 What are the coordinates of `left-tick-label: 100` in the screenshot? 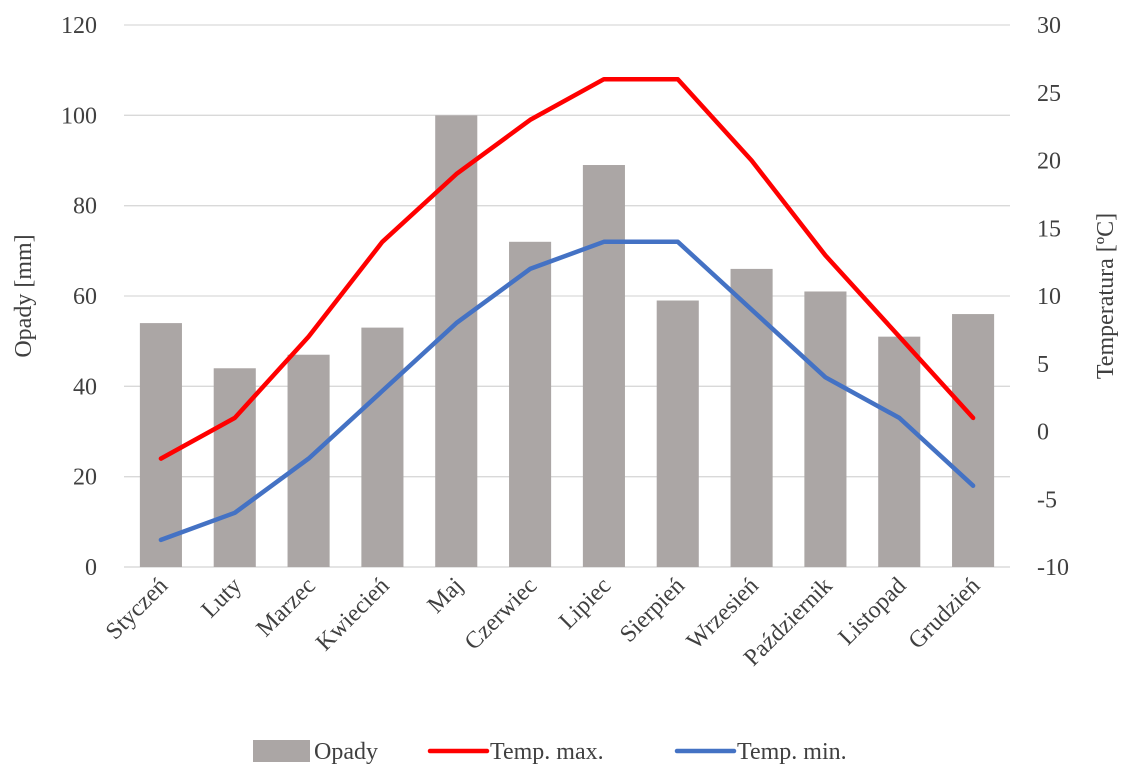 It's located at (79, 116).